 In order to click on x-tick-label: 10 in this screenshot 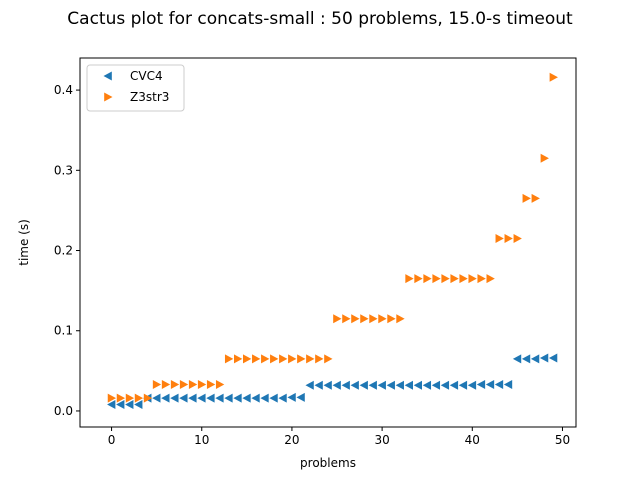, I will do `click(201, 440)`.